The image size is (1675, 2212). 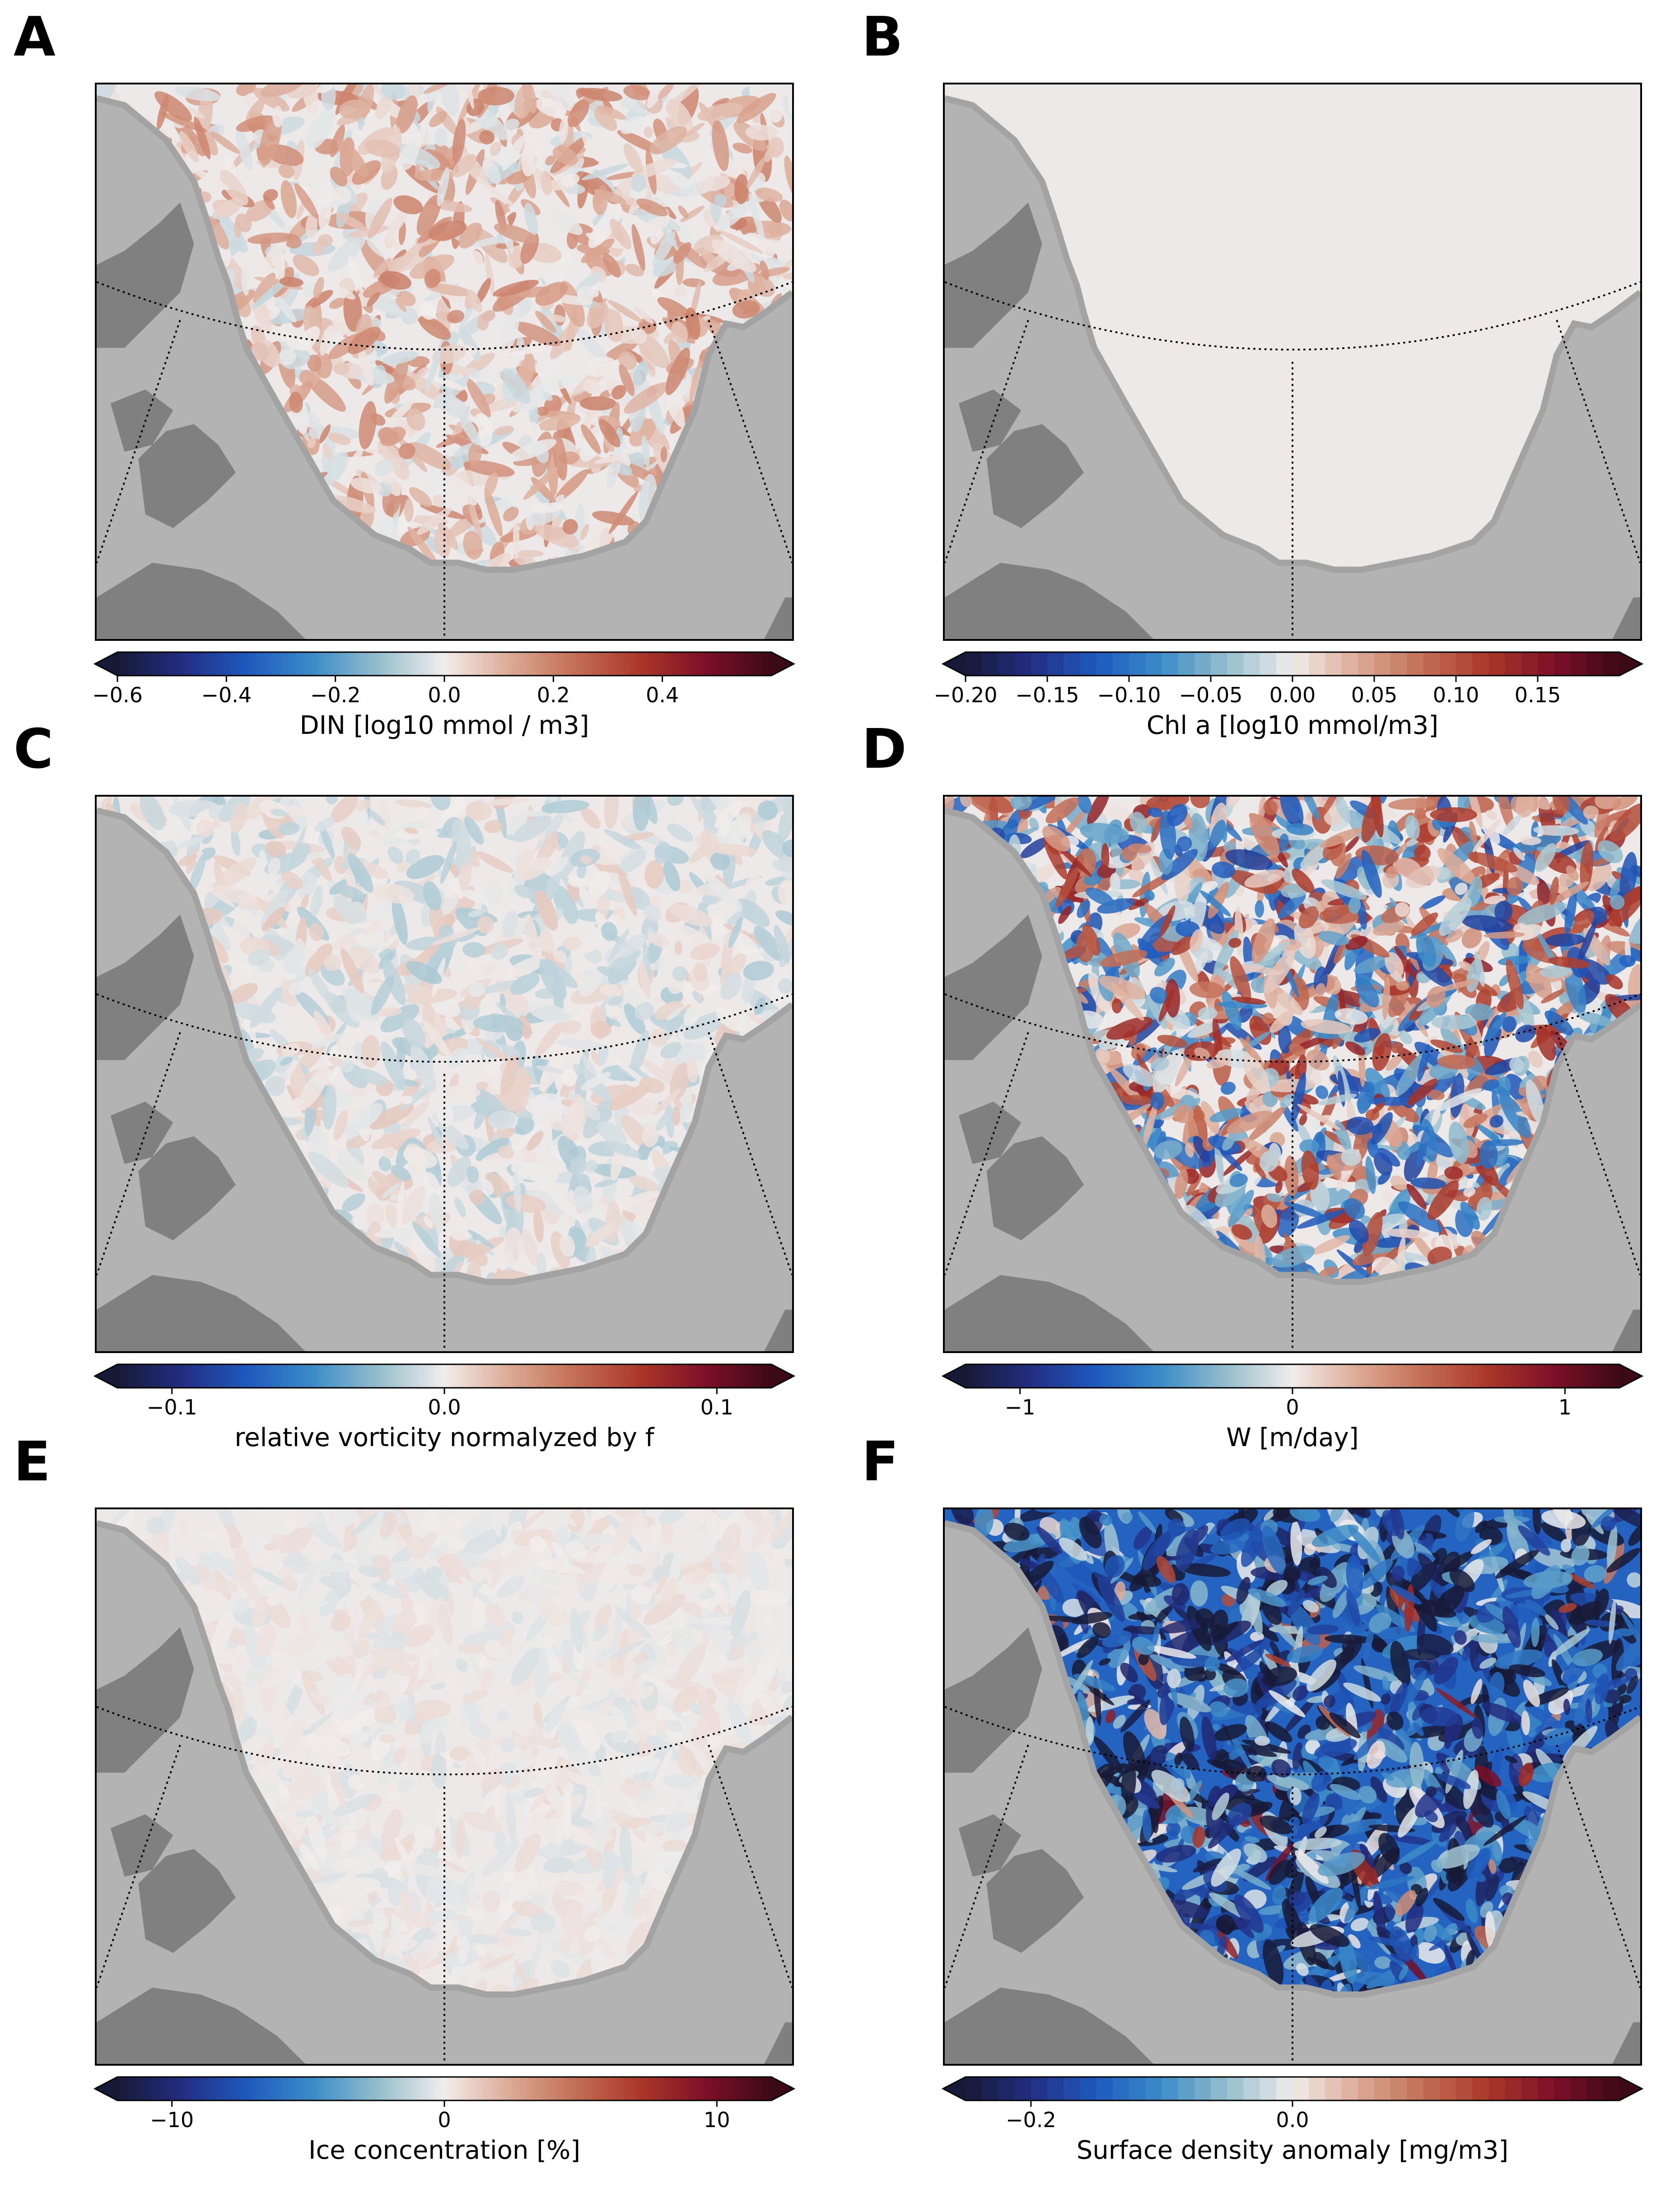 I want to click on colorbar-tick-label: 0.4, so click(x=662, y=695).